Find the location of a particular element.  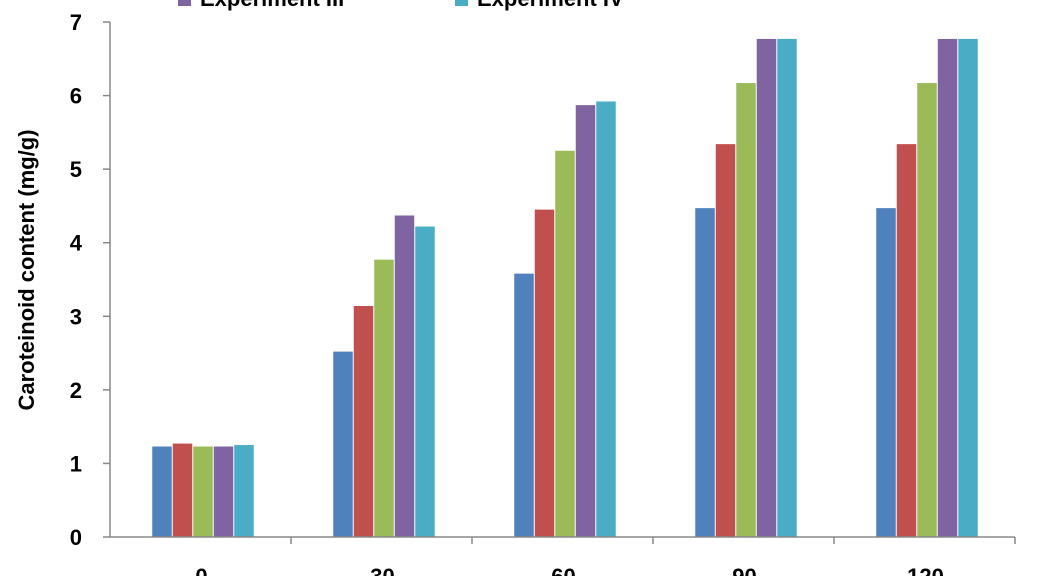

x-axis-ticks: 0 30 60 90 120 is located at coordinates (605, 556).